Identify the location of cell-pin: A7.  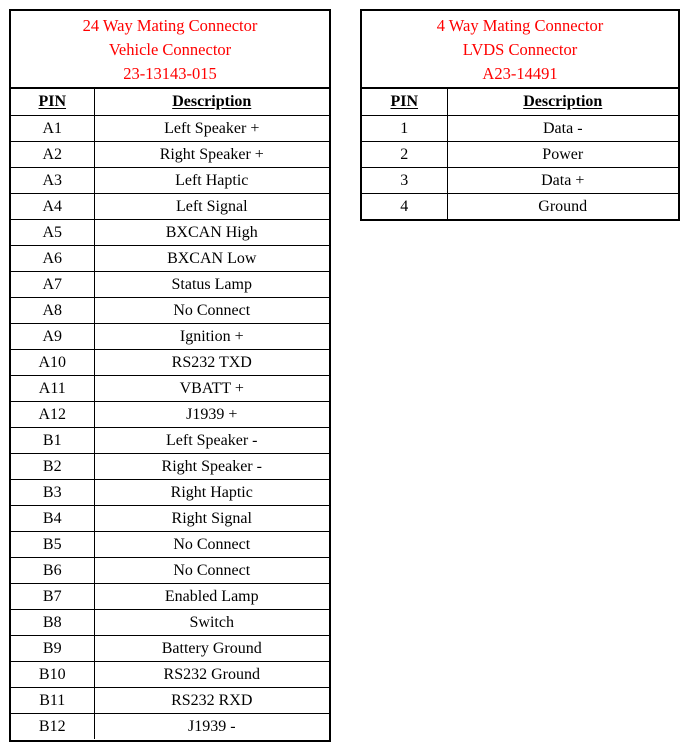
(53, 284).